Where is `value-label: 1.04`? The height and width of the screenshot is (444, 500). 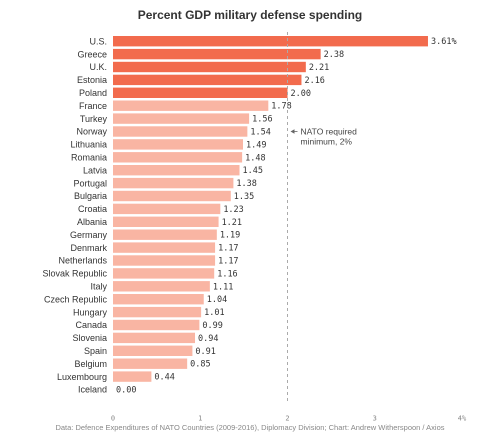
value-label: 1.04 is located at coordinates (217, 300).